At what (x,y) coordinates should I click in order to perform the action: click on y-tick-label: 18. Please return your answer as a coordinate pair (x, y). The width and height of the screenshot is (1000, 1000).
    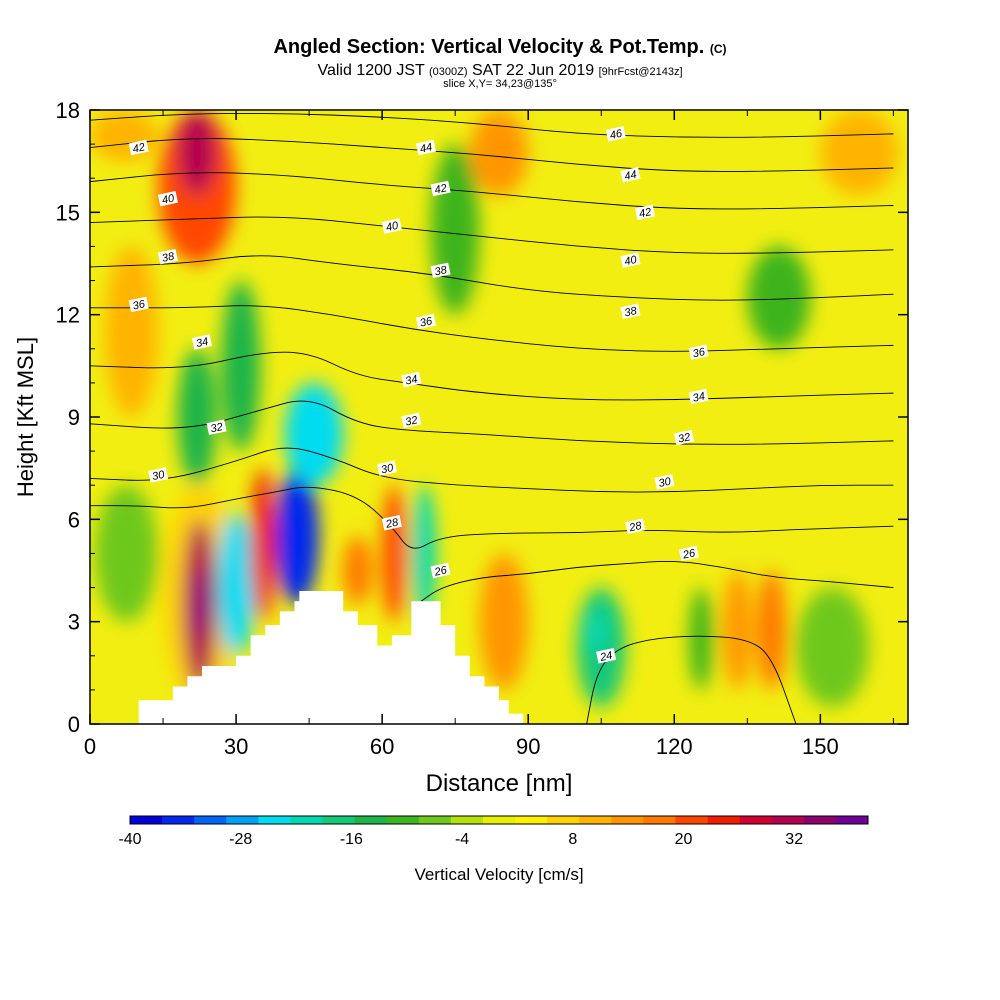
    Looking at the image, I should click on (68, 110).